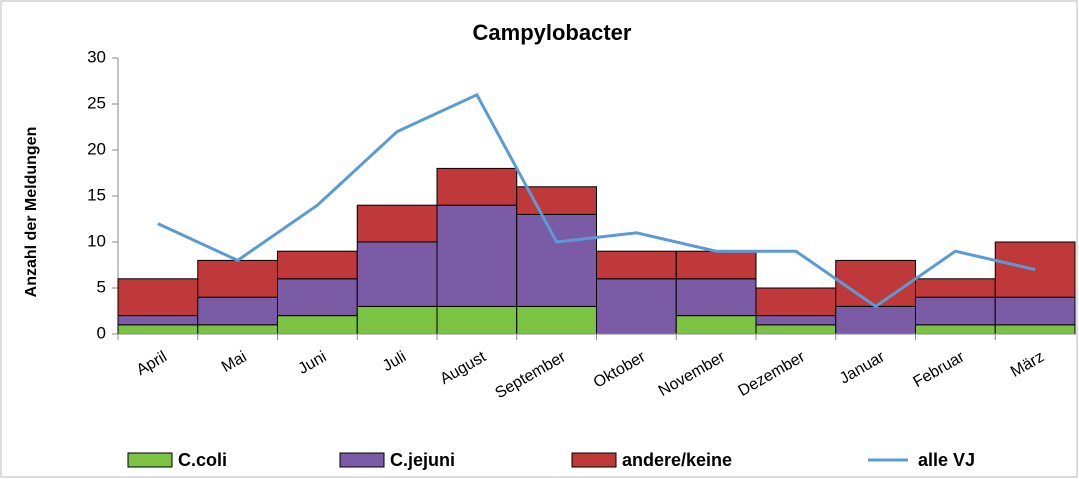  I want to click on legend-label: andere/keine, so click(677, 460).